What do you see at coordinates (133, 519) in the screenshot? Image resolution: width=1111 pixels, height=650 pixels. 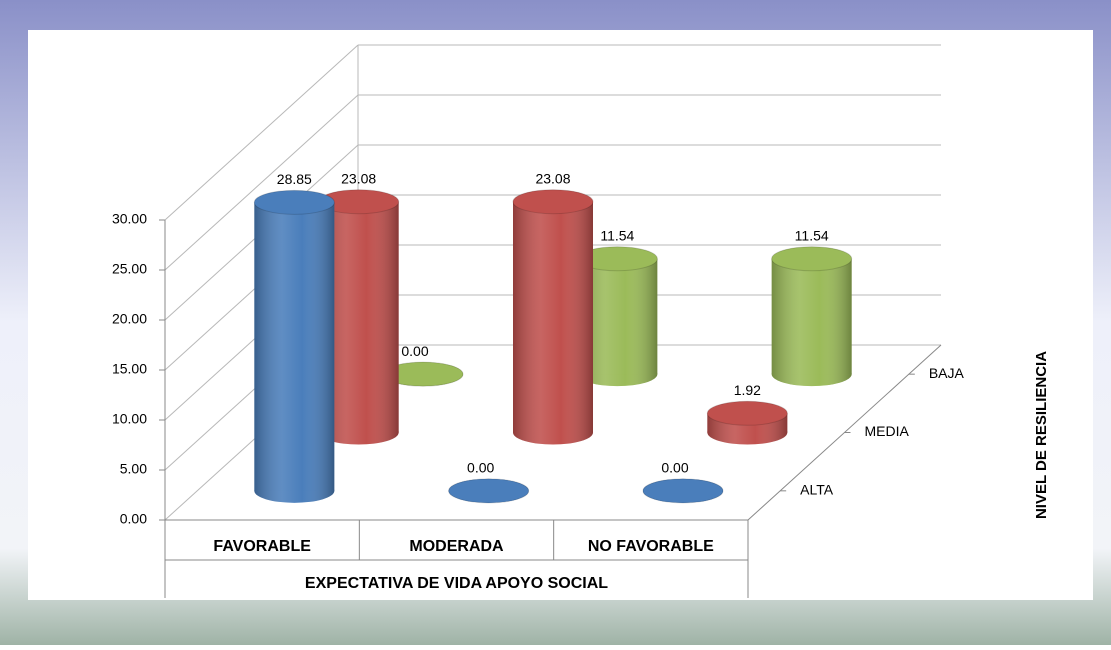 I see `y-tick-label: 0.00` at bounding box center [133, 519].